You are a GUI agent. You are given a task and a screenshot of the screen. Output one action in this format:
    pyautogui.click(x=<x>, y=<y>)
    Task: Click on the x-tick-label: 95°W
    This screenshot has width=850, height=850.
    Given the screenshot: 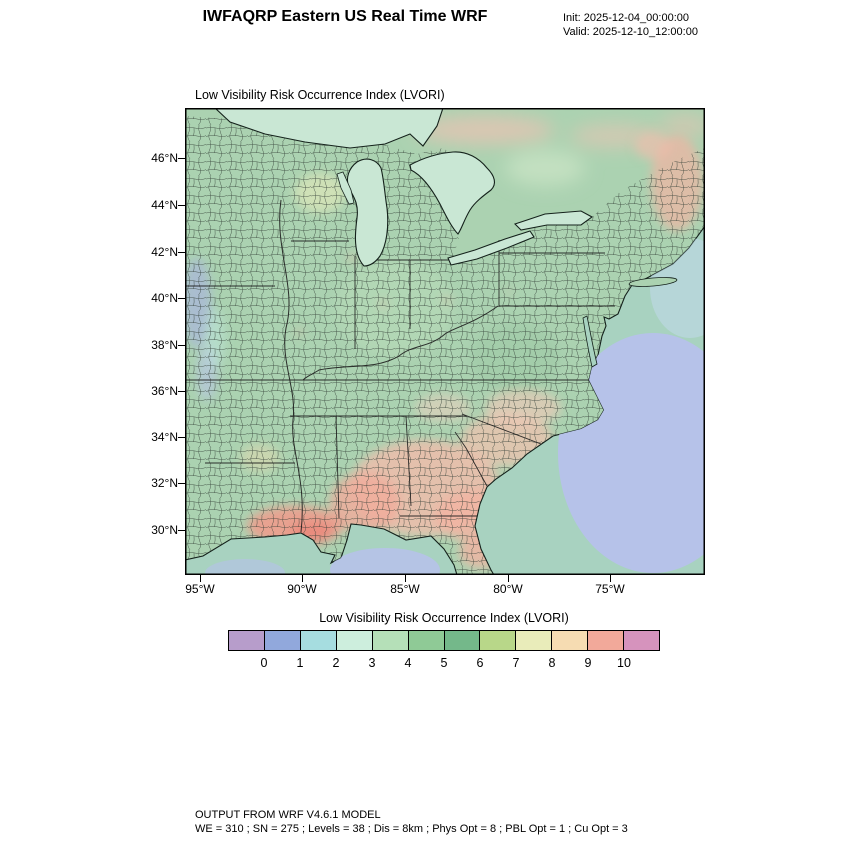 What is the action you would take?
    pyautogui.click(x=200, y=589)
    